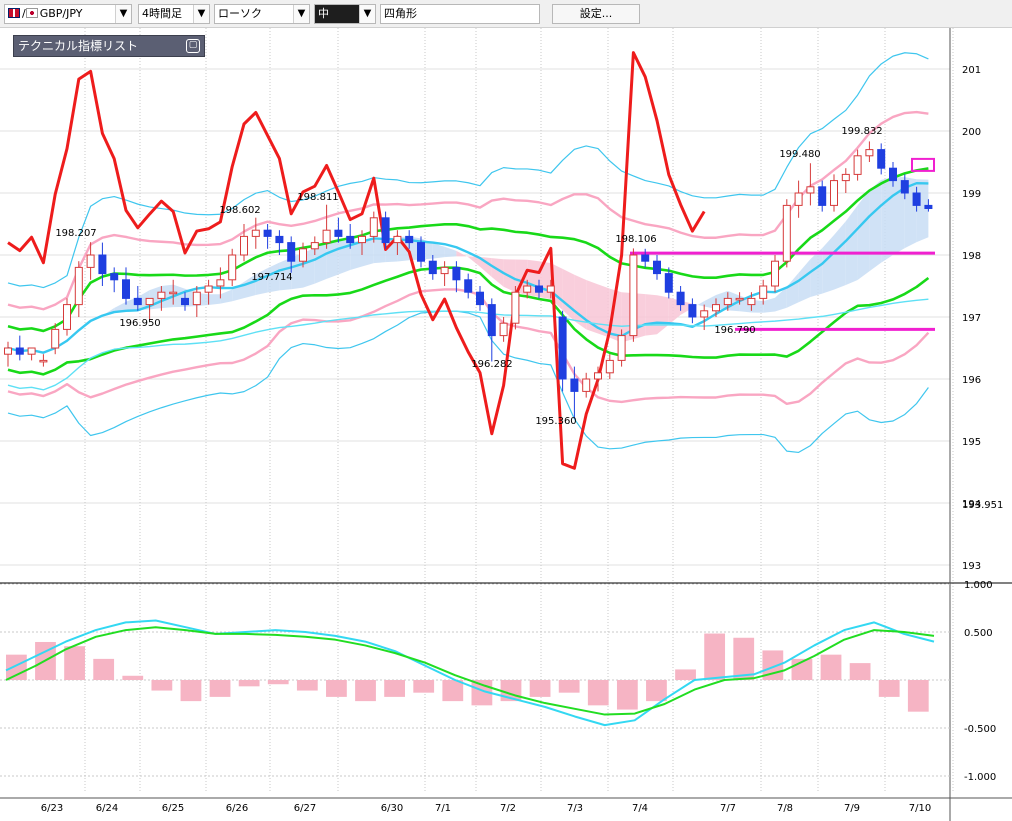  I want to click on price-tick-label: 193, so click(971, 566).